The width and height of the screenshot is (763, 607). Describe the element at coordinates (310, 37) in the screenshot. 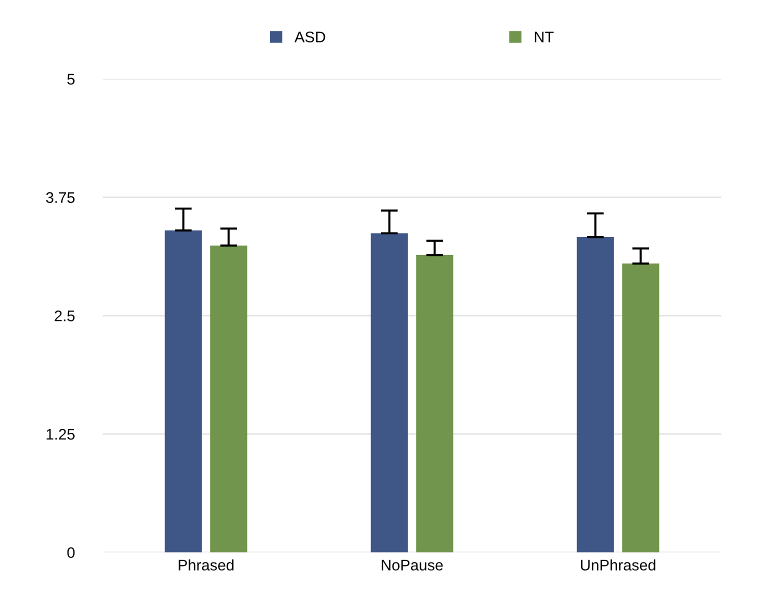

I see `legend-label: ASD` at that location.